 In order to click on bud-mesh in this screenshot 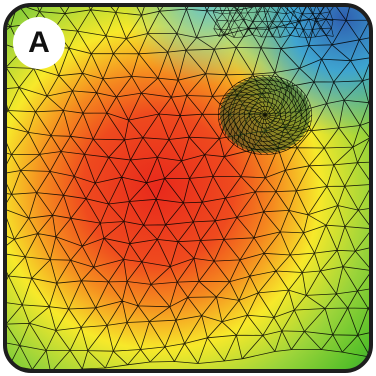, I will do `click(265, 115)`.